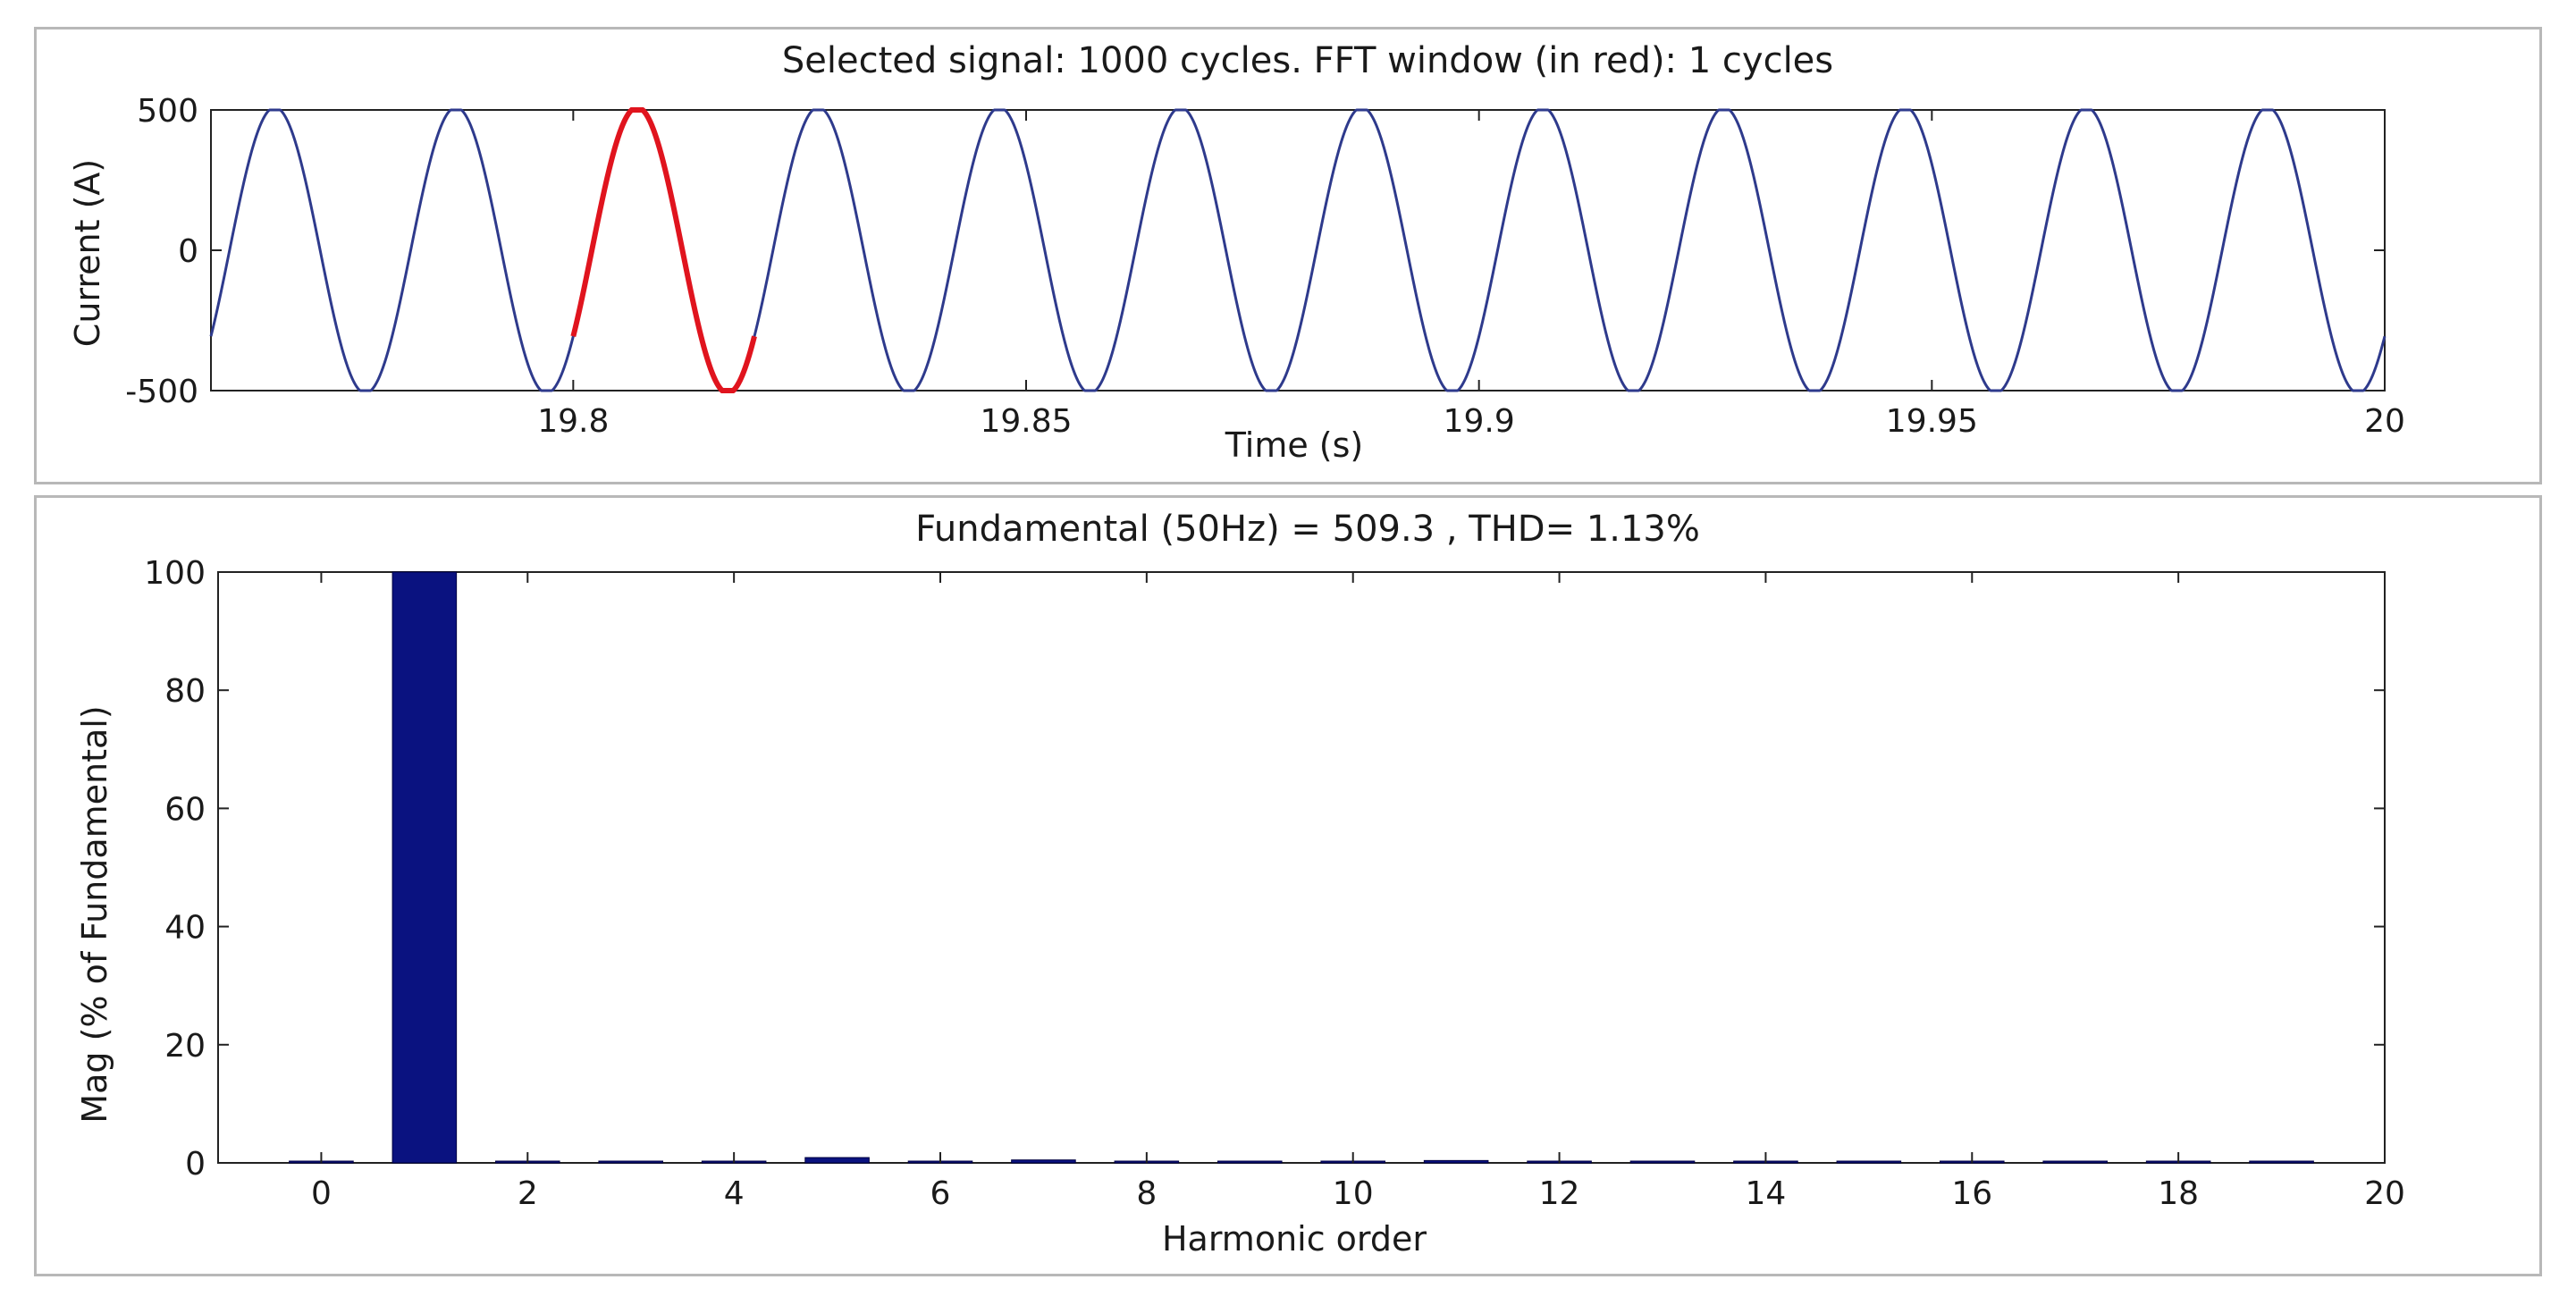  I want to click on spectrum-x-tick-label: 4, so click(735, 1193).